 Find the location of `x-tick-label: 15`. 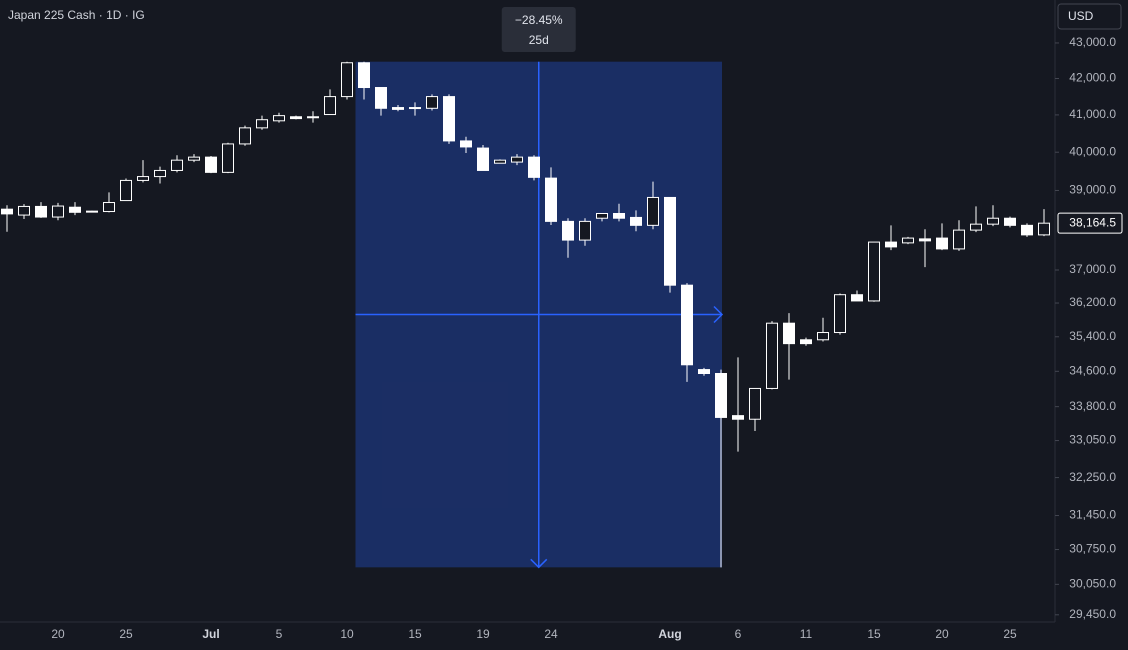

x-tick-label: 15 is located at coordinates (415, 634).